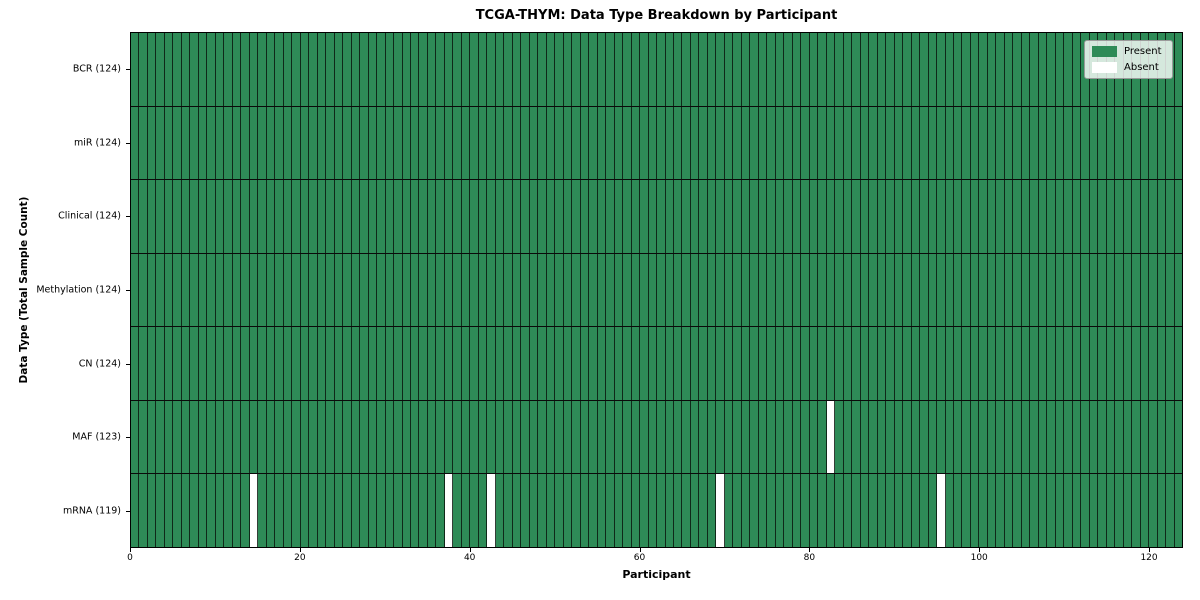 The image size is (1200, 600). Describe the element at coordinates (1149, 558) in the screenshot. I see `x-tick-label: 120` at that location.